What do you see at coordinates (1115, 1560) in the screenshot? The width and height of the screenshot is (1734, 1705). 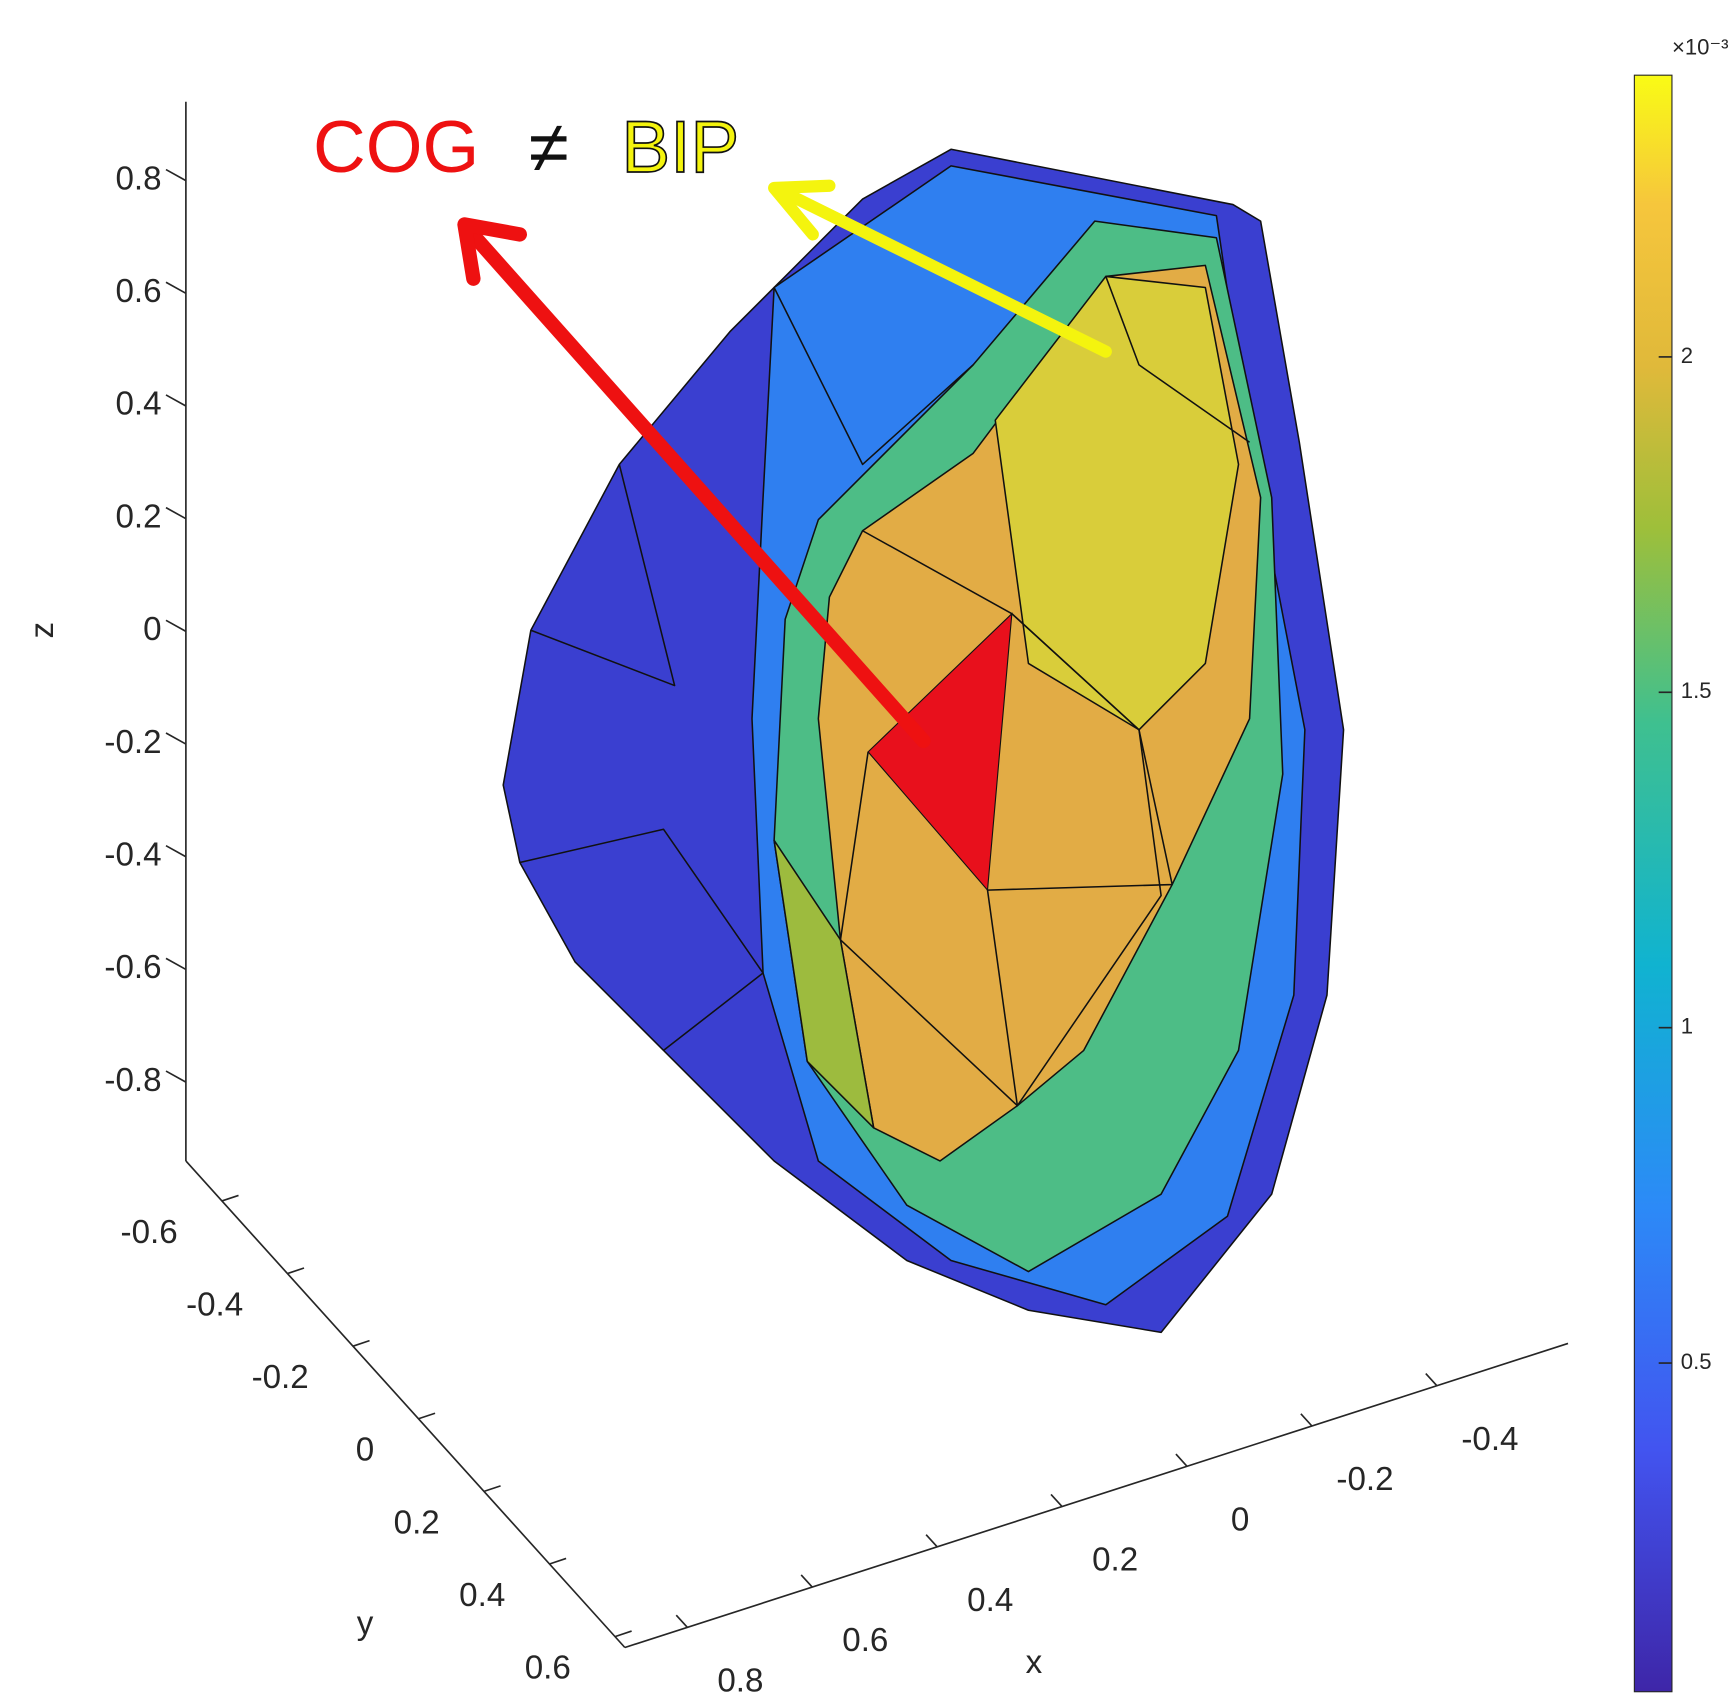 I see `x-tick-label: 0.2` at bounding box center [1115, 1560].